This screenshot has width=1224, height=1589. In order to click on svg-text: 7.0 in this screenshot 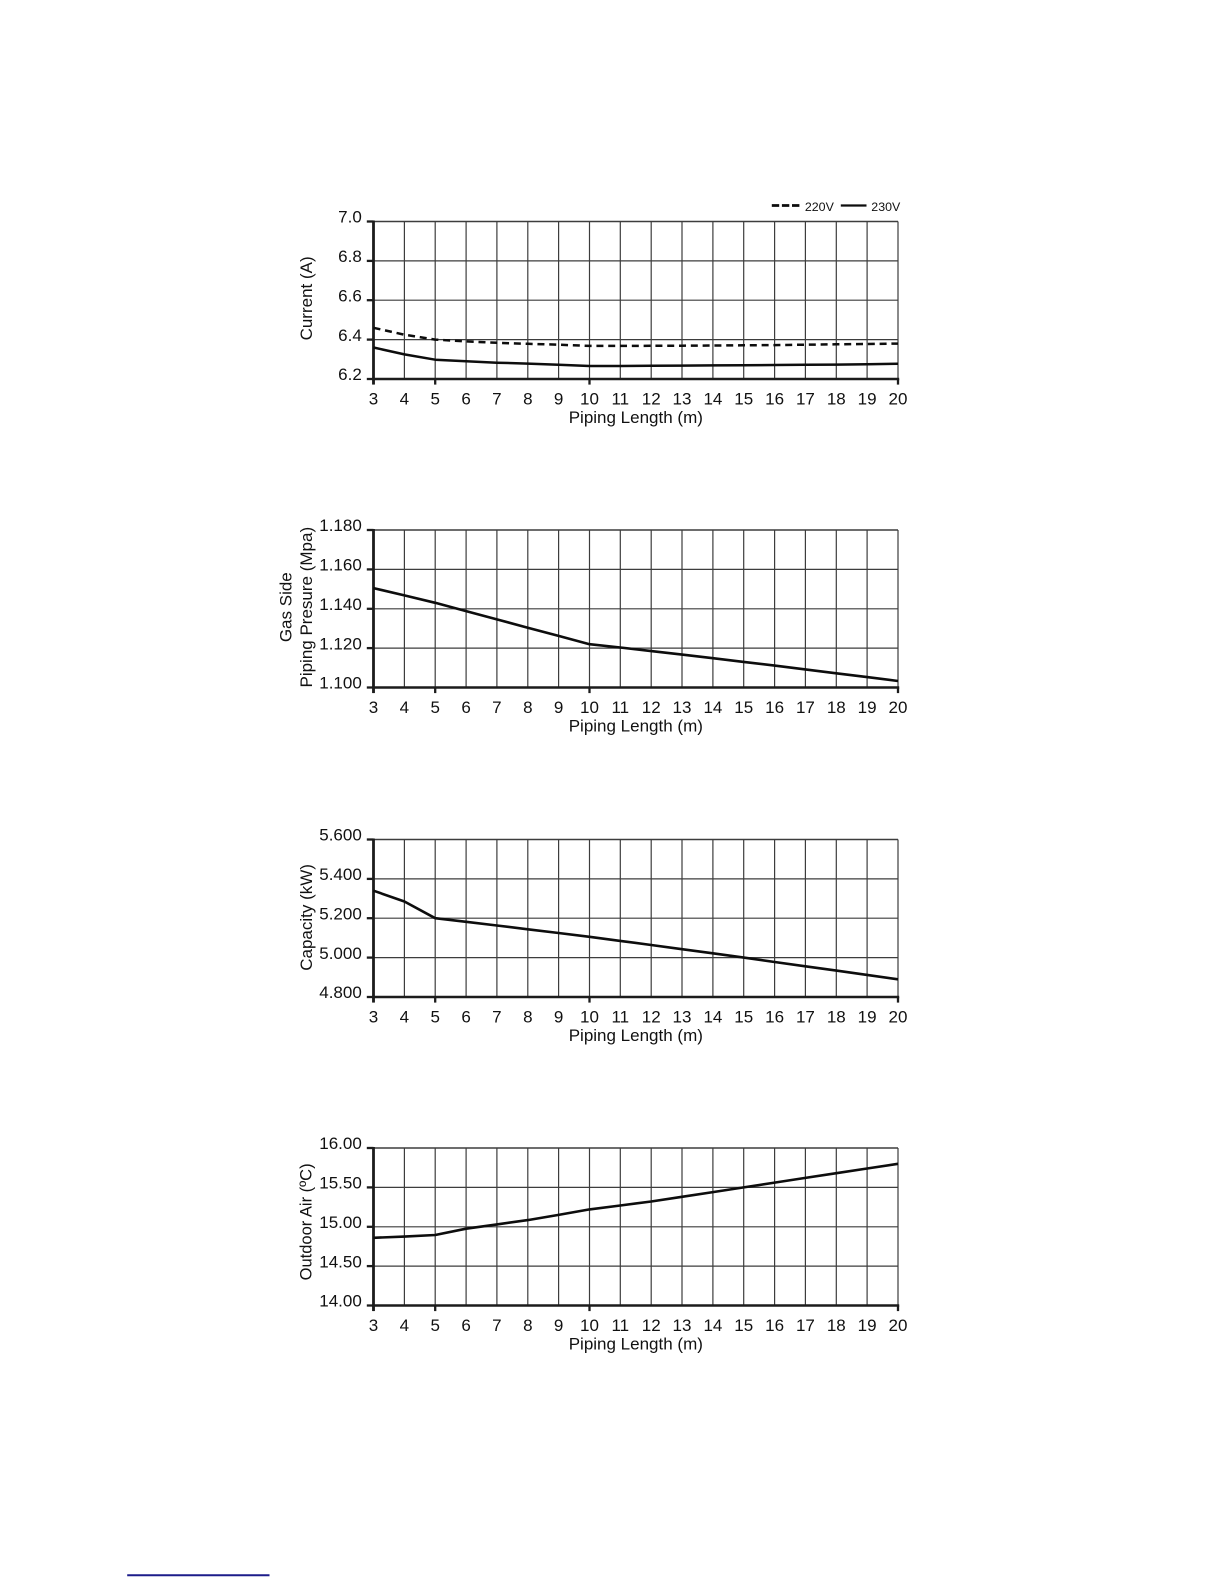, I will do `click(350, 217)`.